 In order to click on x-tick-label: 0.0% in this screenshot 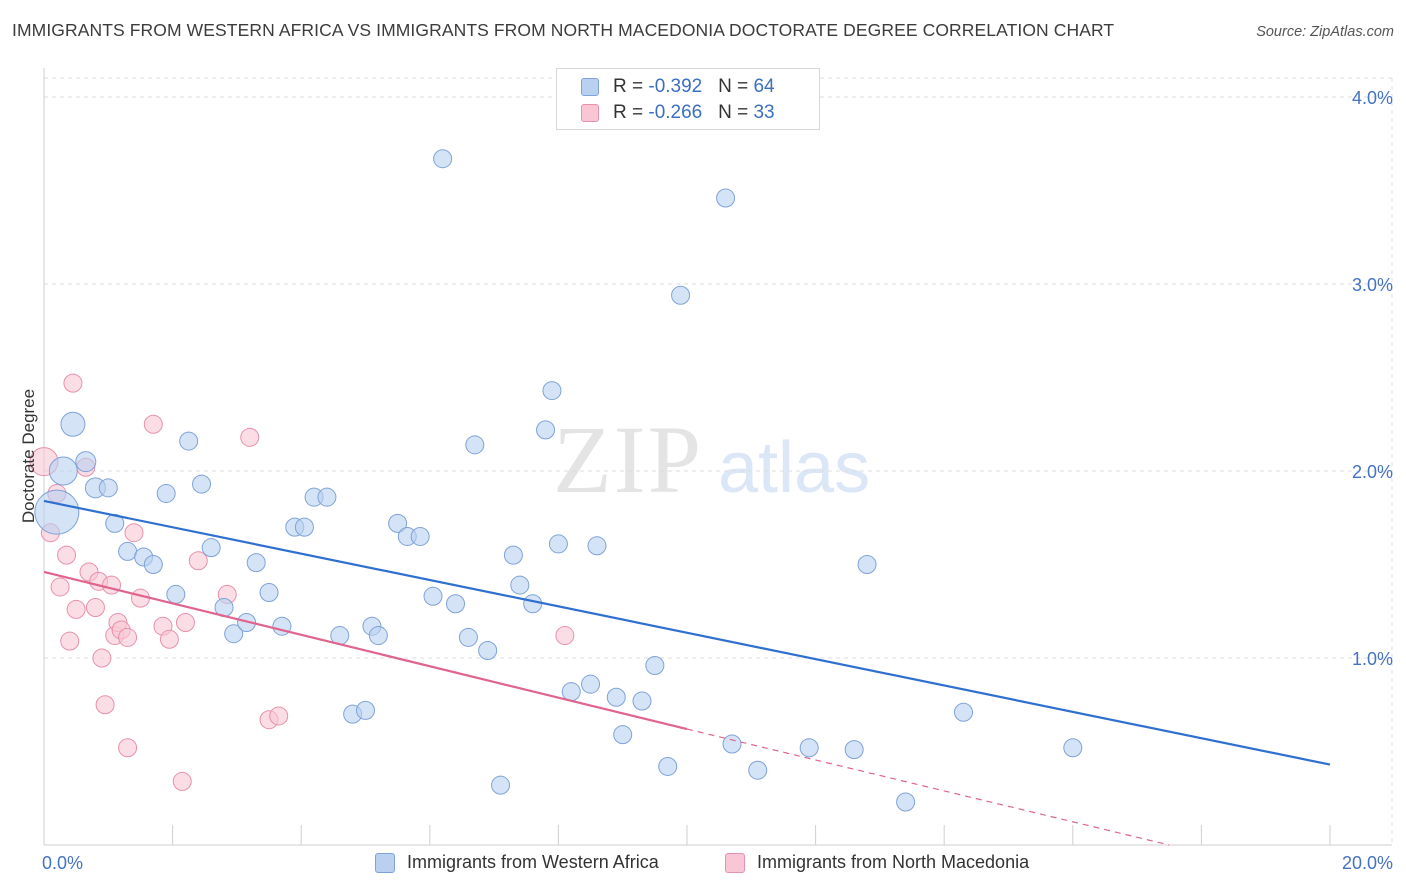, I will do `click(62, 863)`.